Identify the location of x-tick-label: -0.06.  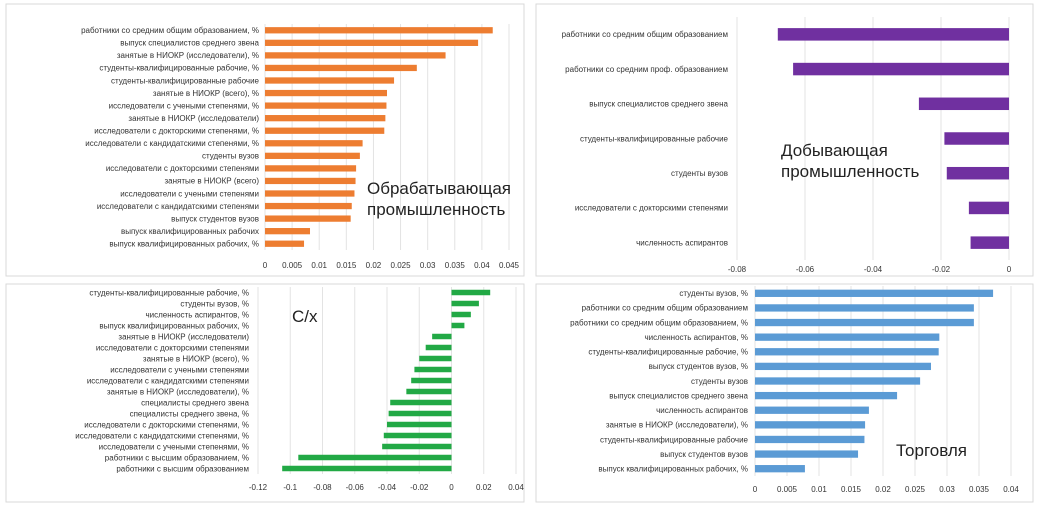
(805, 269).